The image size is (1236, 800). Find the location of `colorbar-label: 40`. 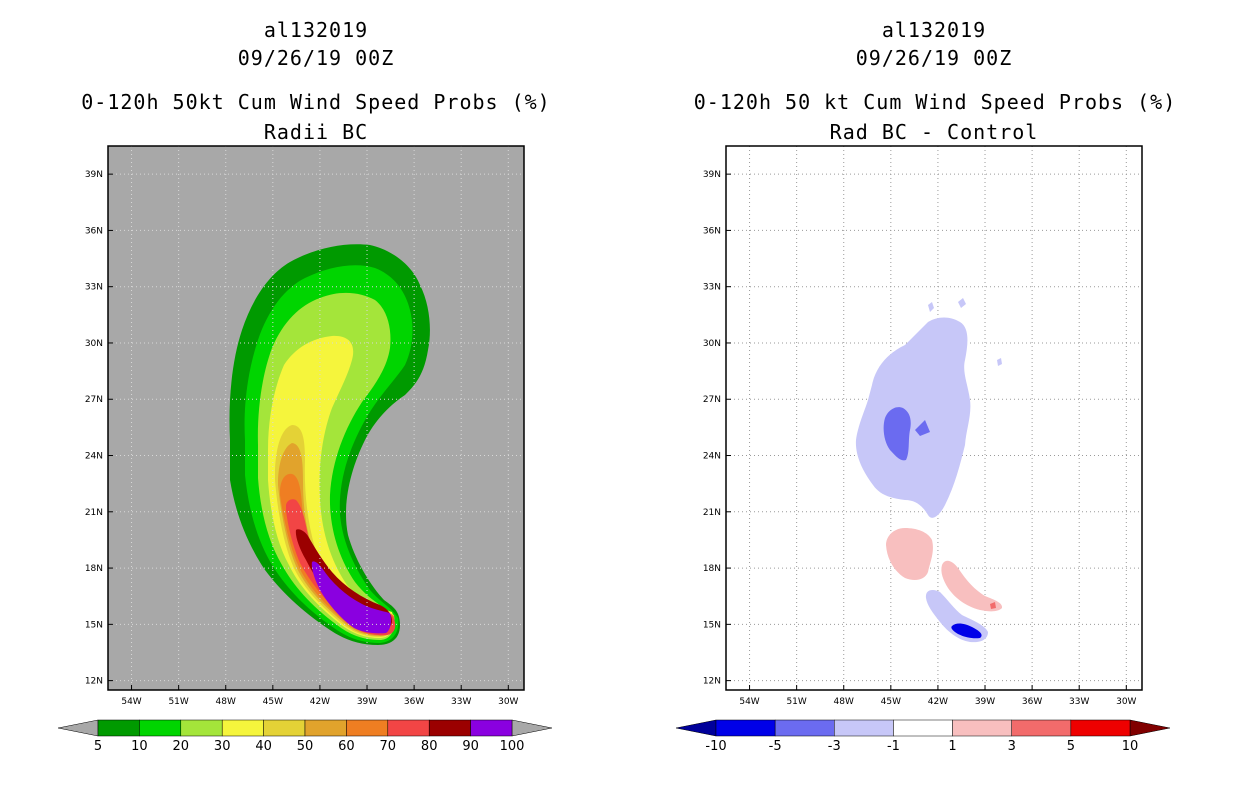

colorbar-label: 40 is located at coordinates (263, 746).